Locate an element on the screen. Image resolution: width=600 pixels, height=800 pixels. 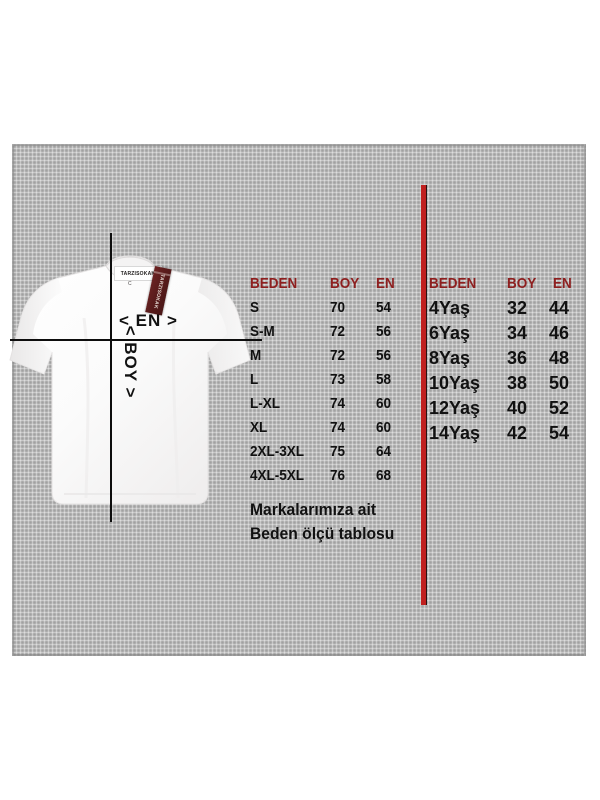
adult-cell-size: L is located at coordinates (254, 379).